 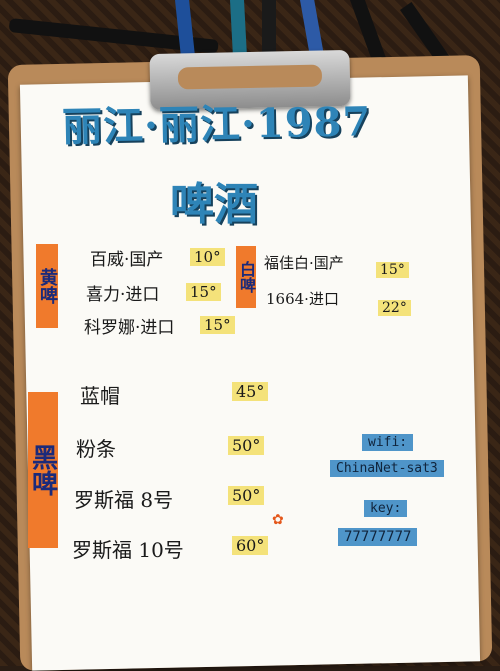 What do you see at coordinates (214, 204) in the screenshot?
I see `menu-title-line2: 啤酒` at bounding box center [214, 204].